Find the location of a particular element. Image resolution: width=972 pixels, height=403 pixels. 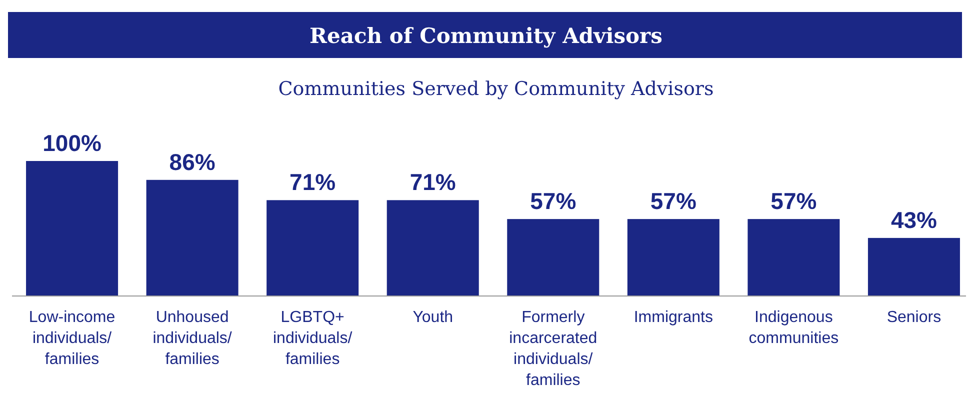

chart-subtitle: Communities Served by Community Advisors is located at coordinates (496, 89).